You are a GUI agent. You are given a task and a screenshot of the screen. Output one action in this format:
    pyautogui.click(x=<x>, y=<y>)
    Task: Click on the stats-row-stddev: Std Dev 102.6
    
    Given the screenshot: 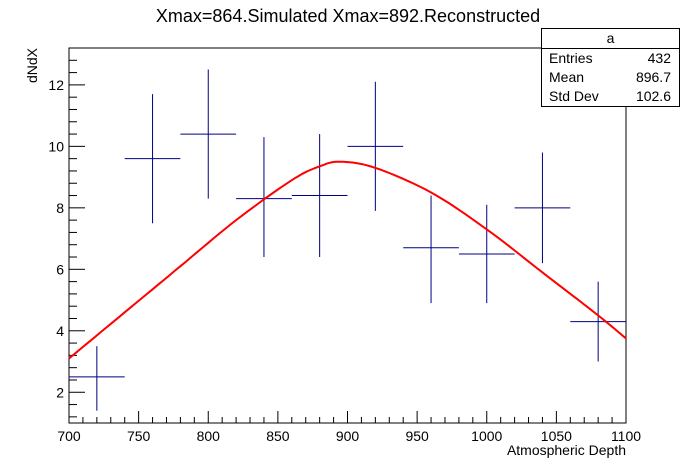 What is the action you would take?
    pyautogui.click(x=610, y=96)
    